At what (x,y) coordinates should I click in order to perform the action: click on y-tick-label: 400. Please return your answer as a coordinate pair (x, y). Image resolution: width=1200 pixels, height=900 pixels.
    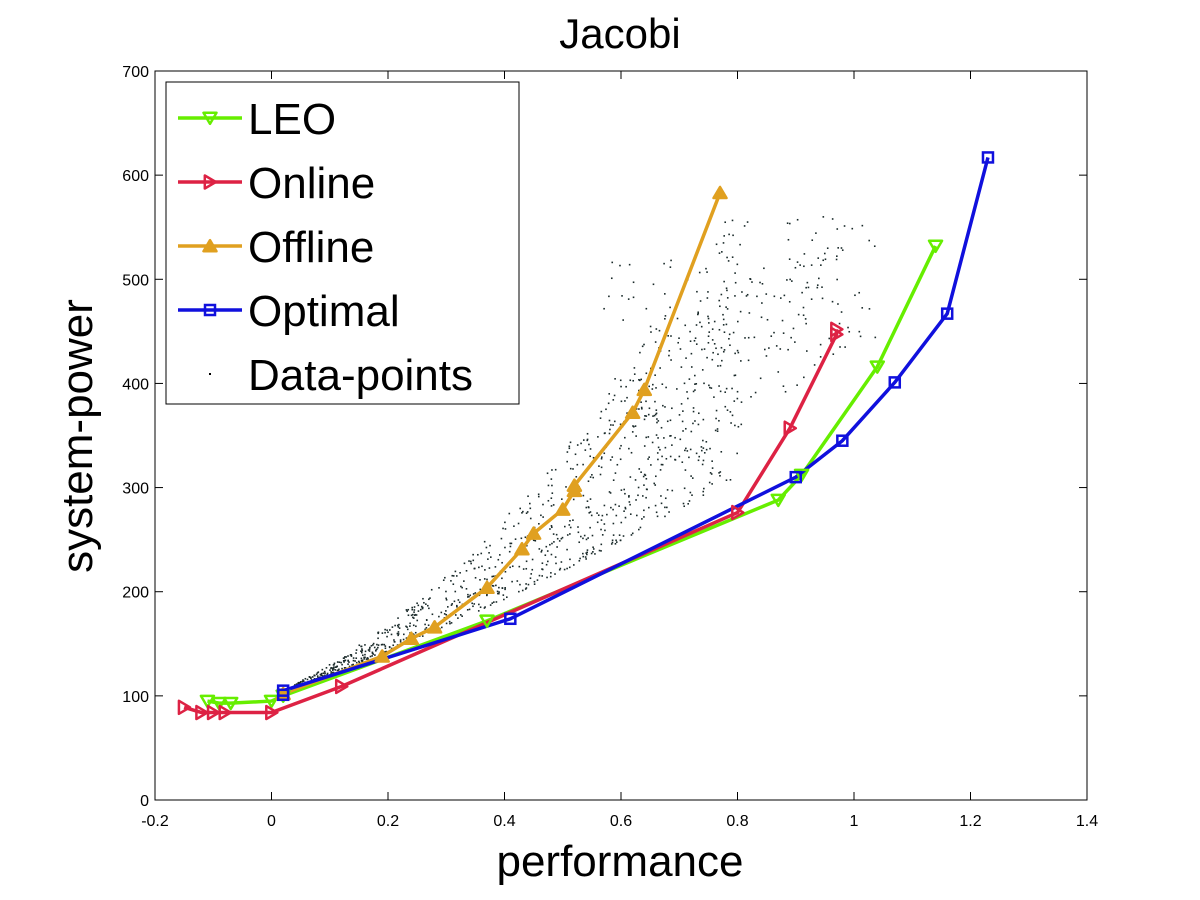
    Looking at the image, I should click on (135, 384).